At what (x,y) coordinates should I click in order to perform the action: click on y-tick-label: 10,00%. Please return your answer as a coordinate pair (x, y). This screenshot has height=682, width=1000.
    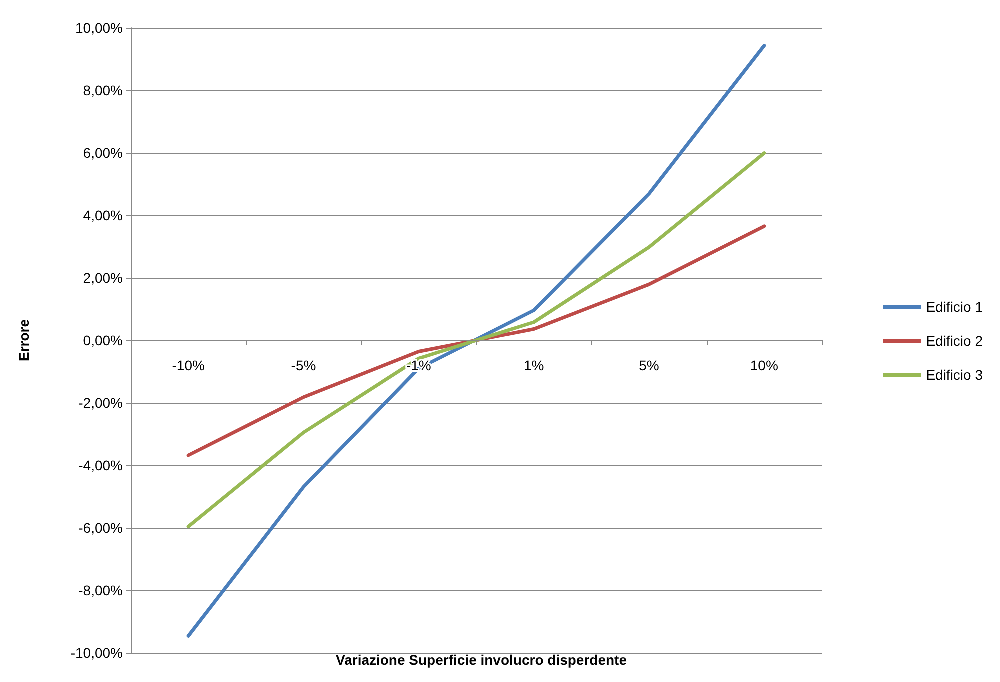
    Looking at the image, I should click on (99, 28).